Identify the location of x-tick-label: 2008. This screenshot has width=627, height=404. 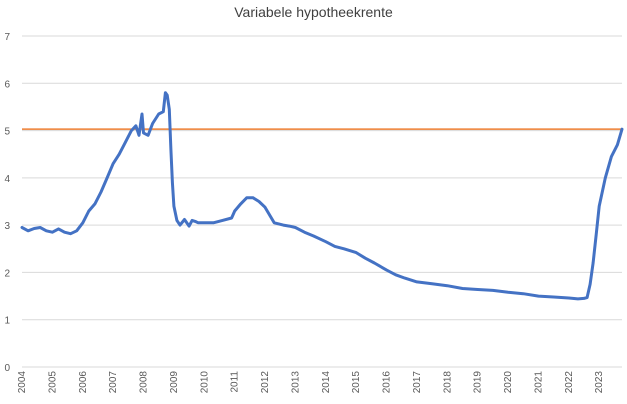
(144, 382).